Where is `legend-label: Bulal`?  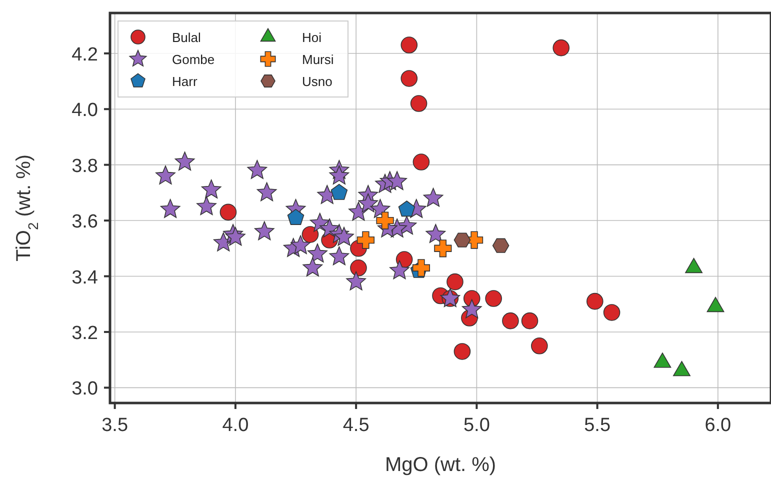 legend-label: Bulal is located at coordinates (187, 37).